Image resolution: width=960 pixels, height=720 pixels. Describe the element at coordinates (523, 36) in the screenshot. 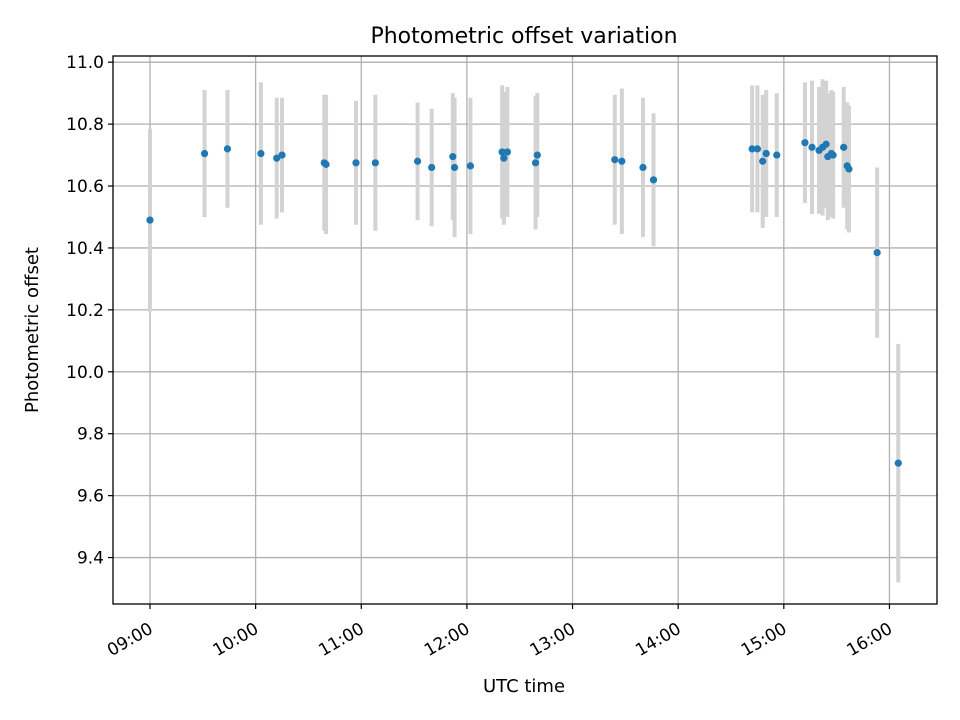

I see `chart-title: Photometric offset variation` at that location.